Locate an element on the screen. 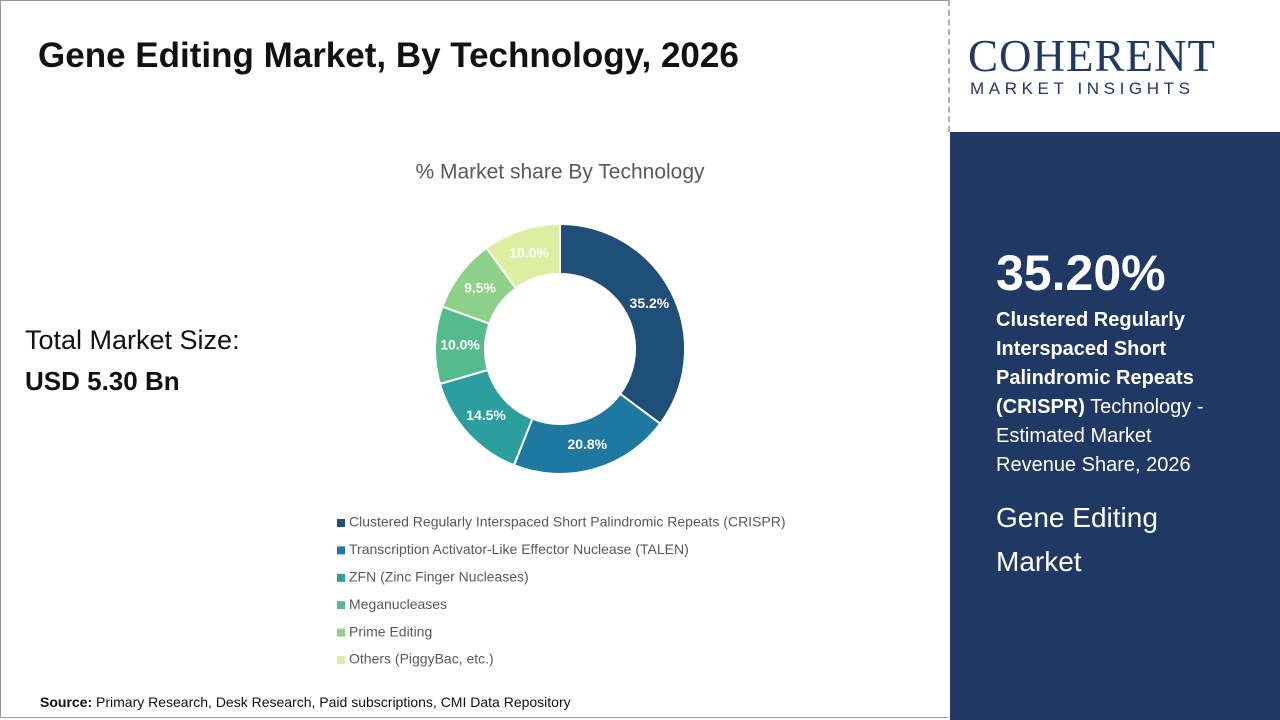  legend-label: ZFN (Zinc Finger Nucleases) is located at coordinates (439, 577).